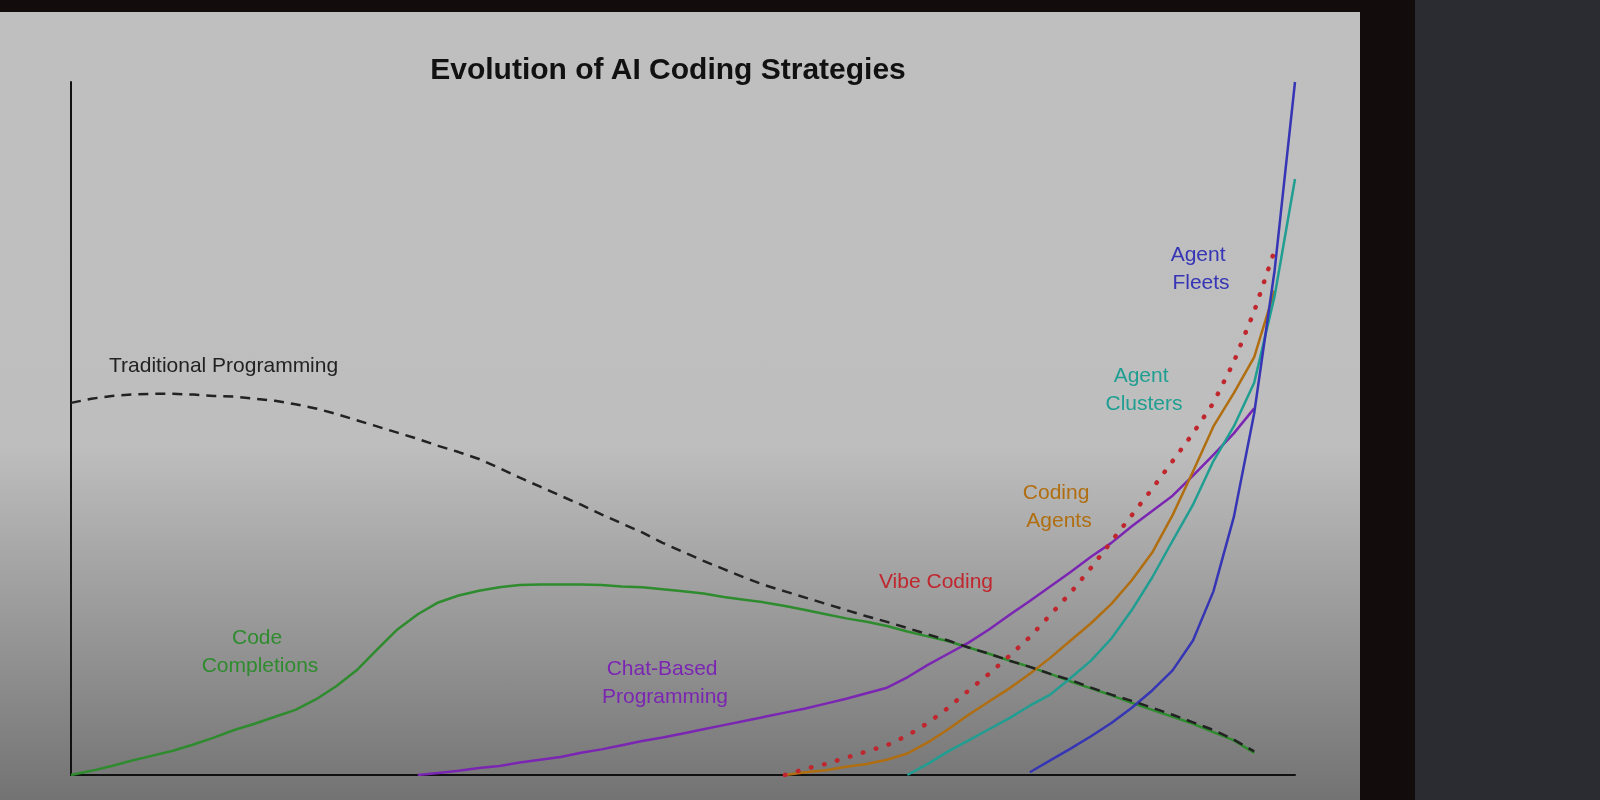 This screenshot has width=1600, height=800. What do you see at coordinates (1059, 505) in the screenshot?
I see `text: Coding Agents` at bounding box center [1059, 505].